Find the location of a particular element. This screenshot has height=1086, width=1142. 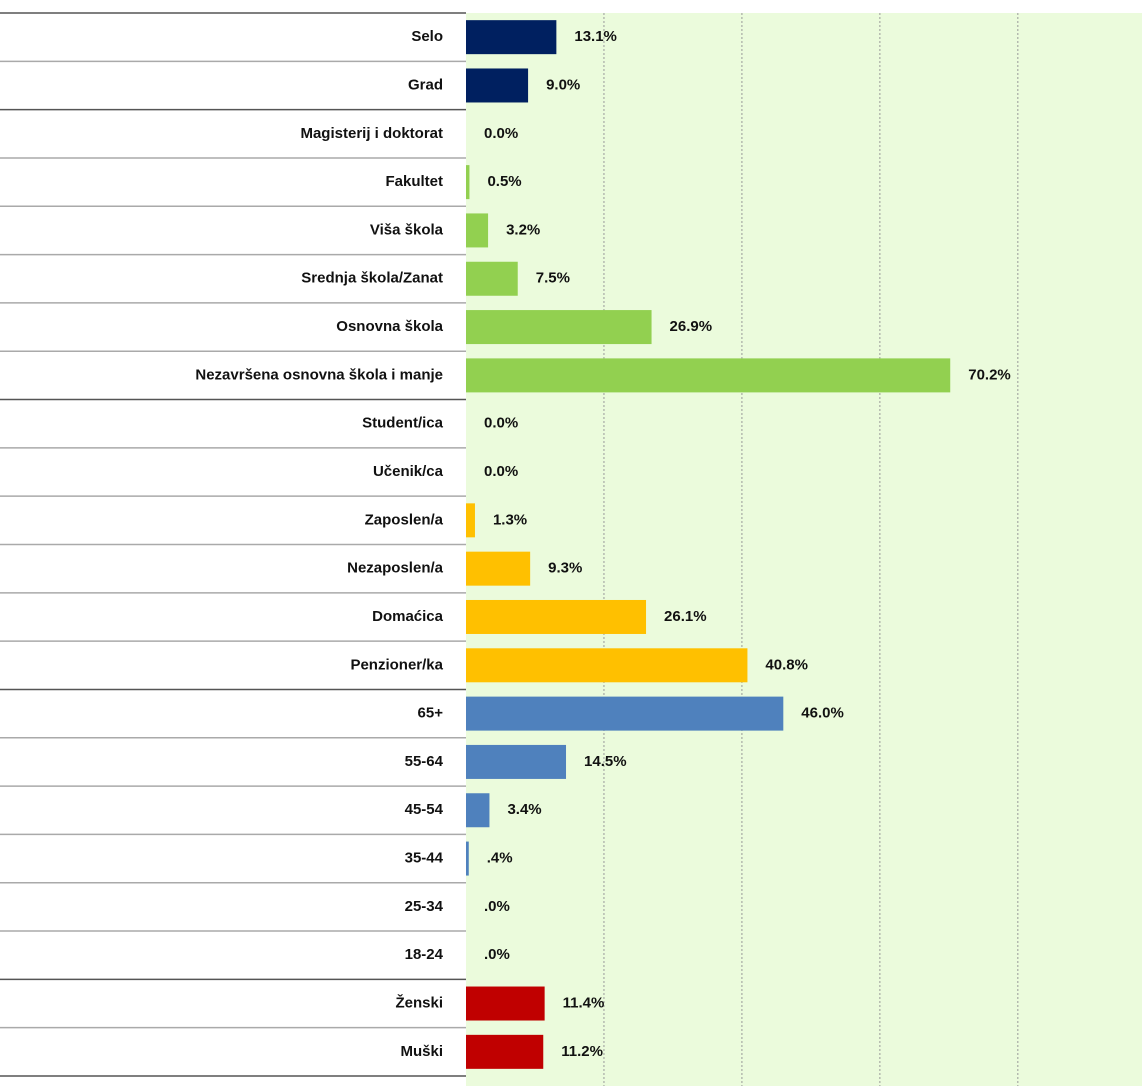

y-tick-label: Viša škola is located at coordinates (407, 229).